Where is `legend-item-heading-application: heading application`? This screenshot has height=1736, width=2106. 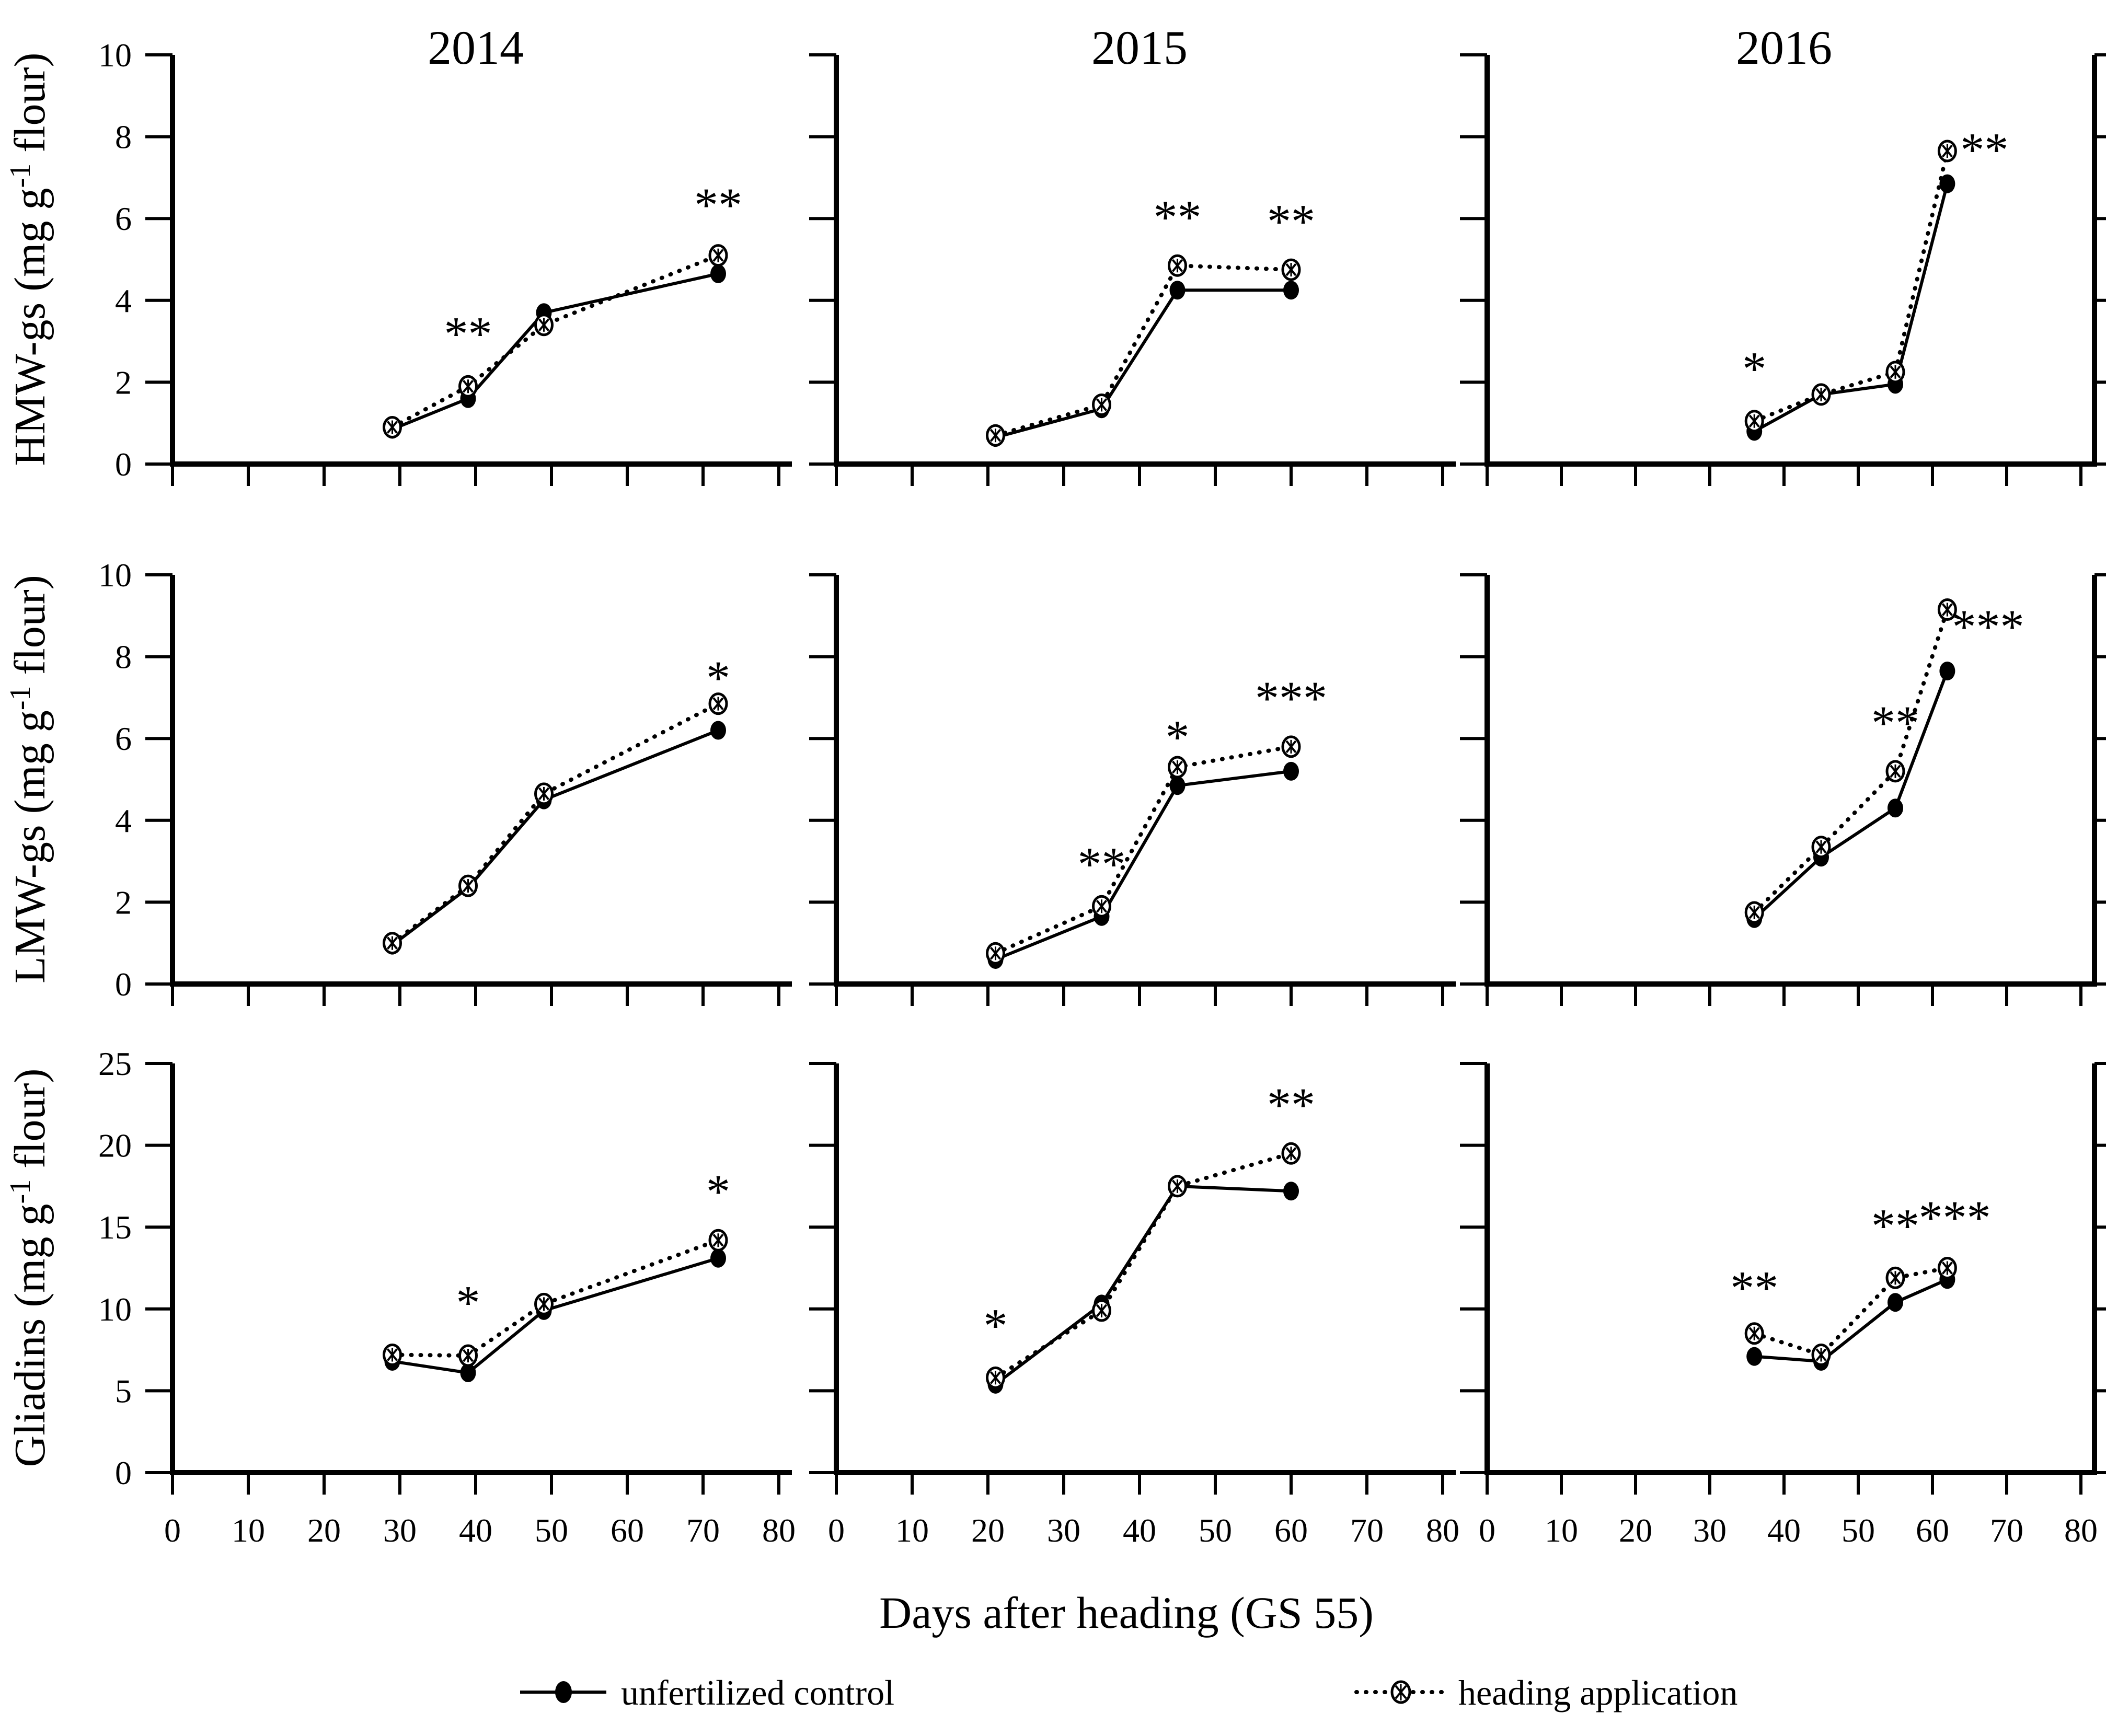
legend-item-heading-application: heading application is located at coordinates (1545, 1693).